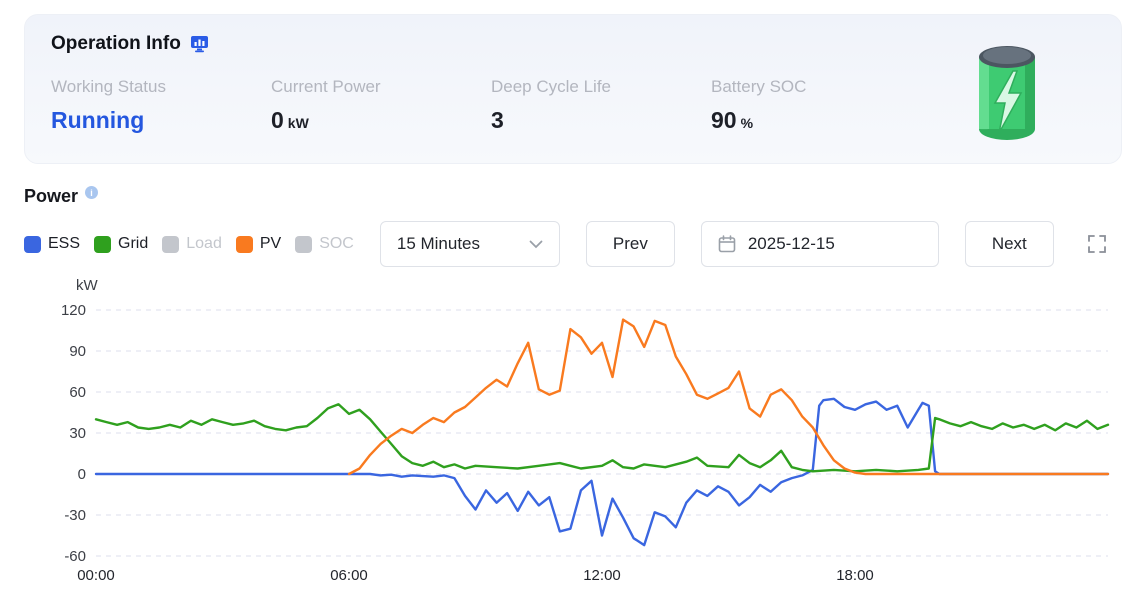 The height and width of the screenshot is (612, 1146). Describe the element at coordinates (855, 575) in the screenshot. I see `svg-text: 18:00` at that location.